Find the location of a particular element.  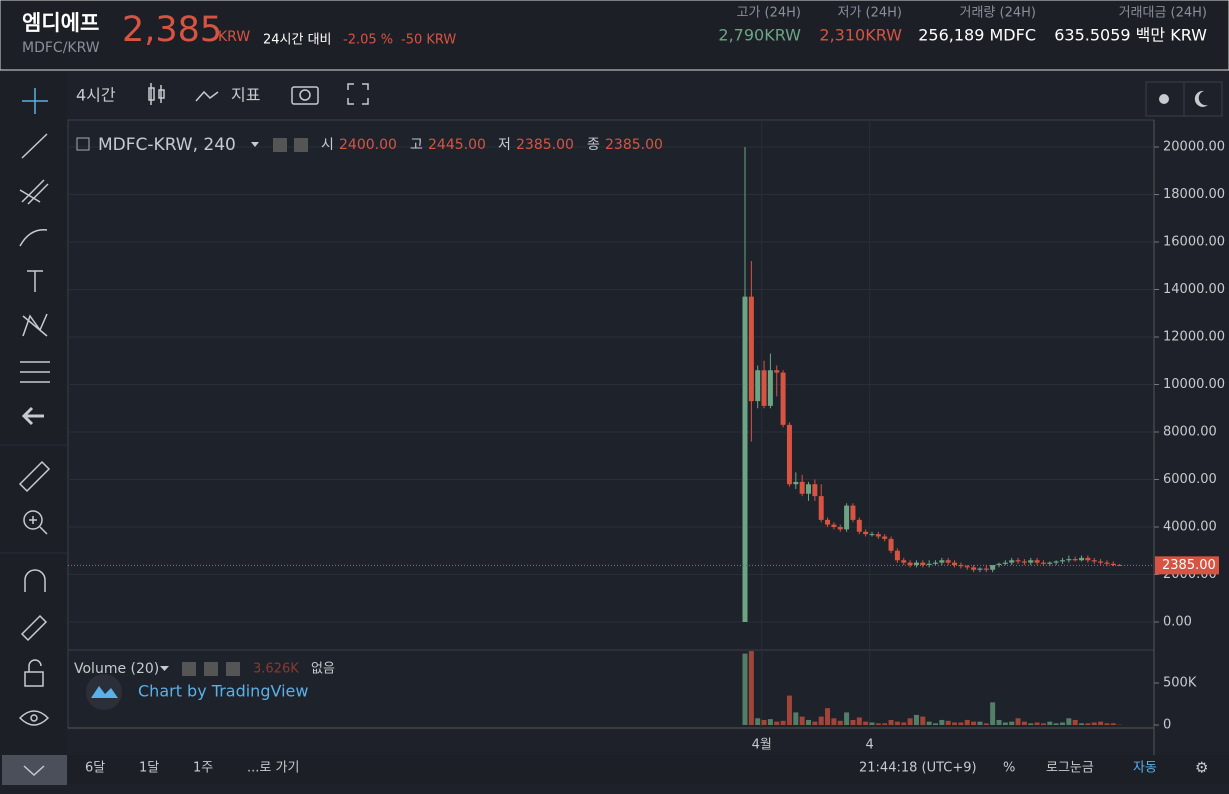

stat-label: 고가 (24H) is located at coordinates (768, 13).